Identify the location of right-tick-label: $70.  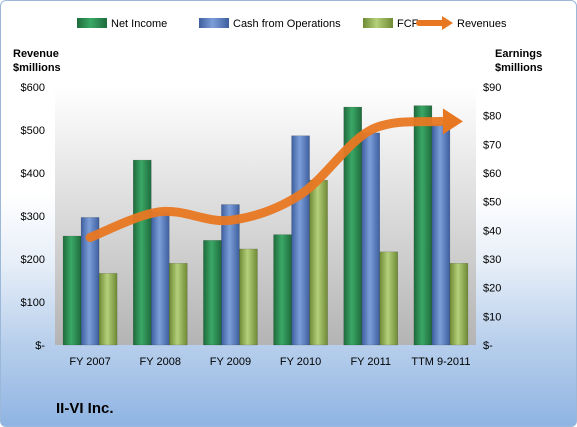
(492, 145).